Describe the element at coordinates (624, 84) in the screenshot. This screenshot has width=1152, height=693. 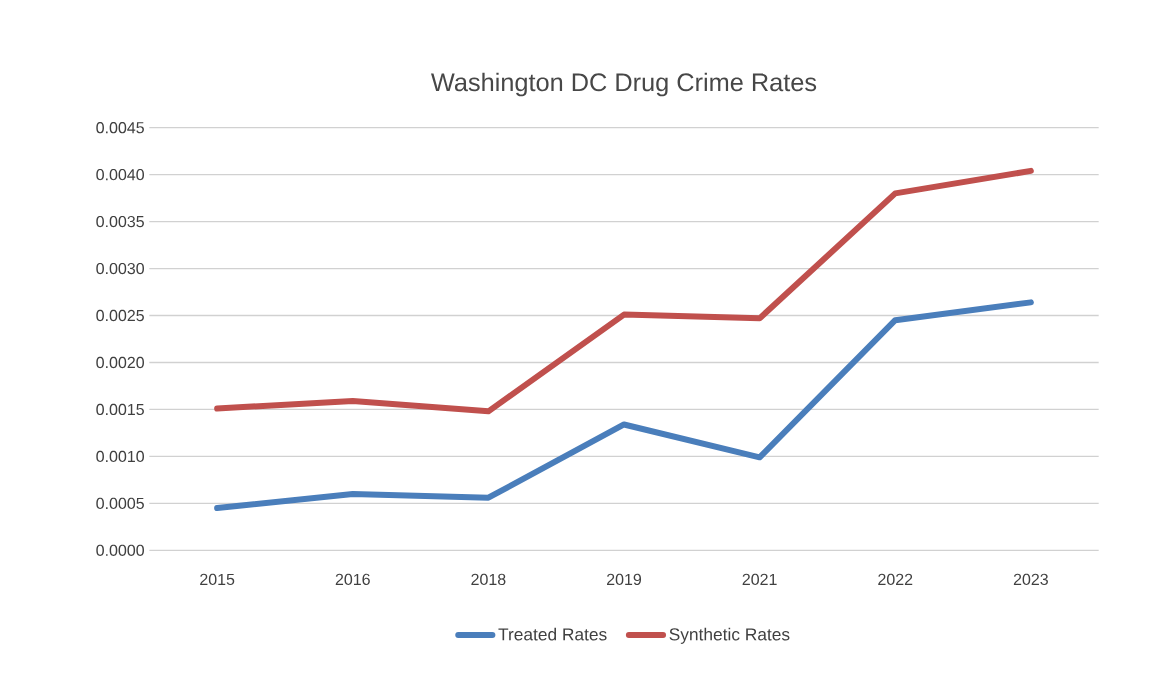
I see `chart-title: Washington DC Drug Crime Rates` at that location.